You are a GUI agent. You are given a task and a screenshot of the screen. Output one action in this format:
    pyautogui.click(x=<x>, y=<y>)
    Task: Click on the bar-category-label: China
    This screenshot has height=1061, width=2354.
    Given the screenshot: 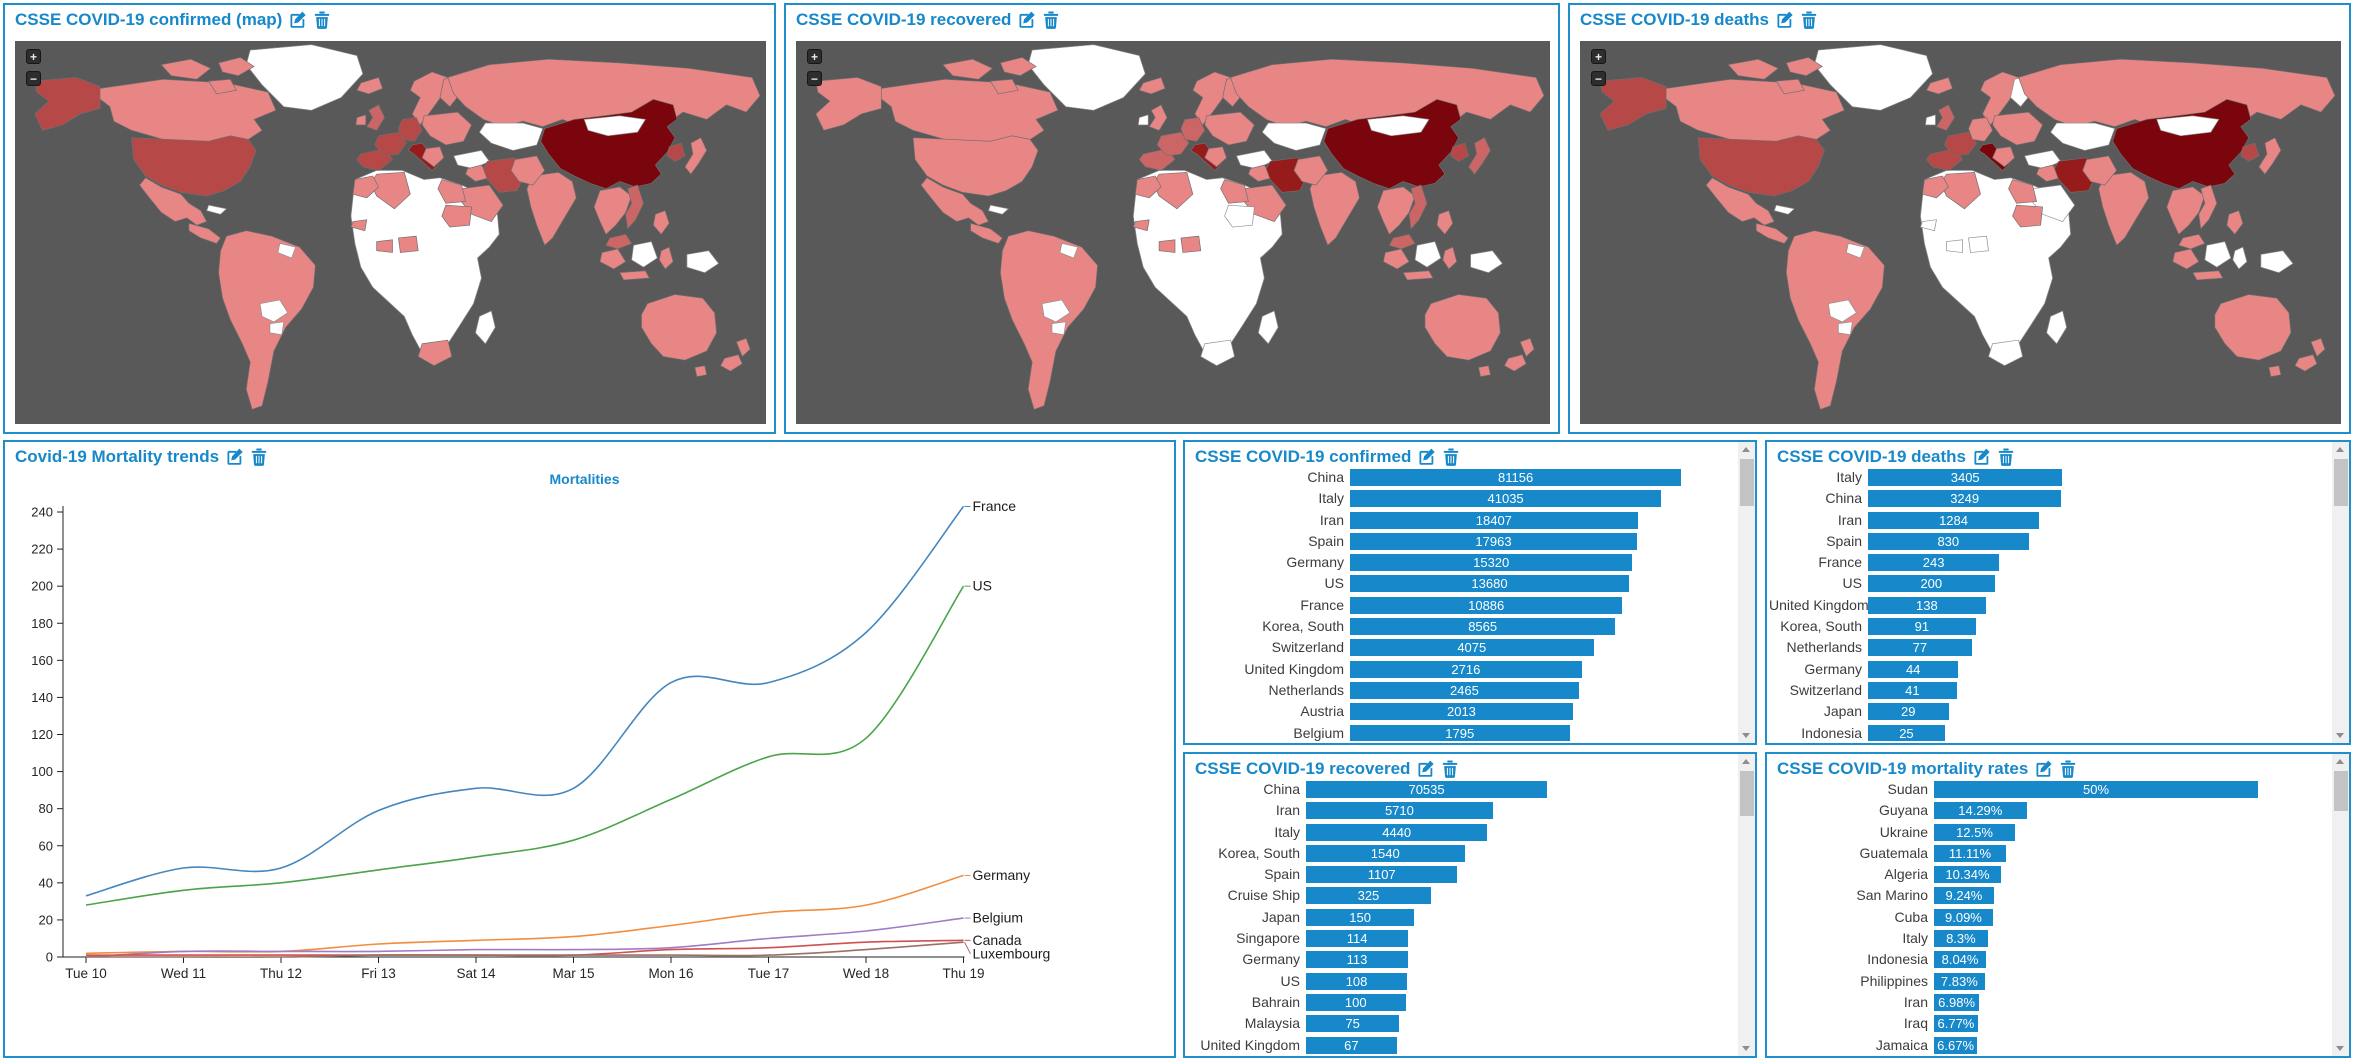 What is the action you would take?
    pyautogui.click(x=1325, y=477)
    